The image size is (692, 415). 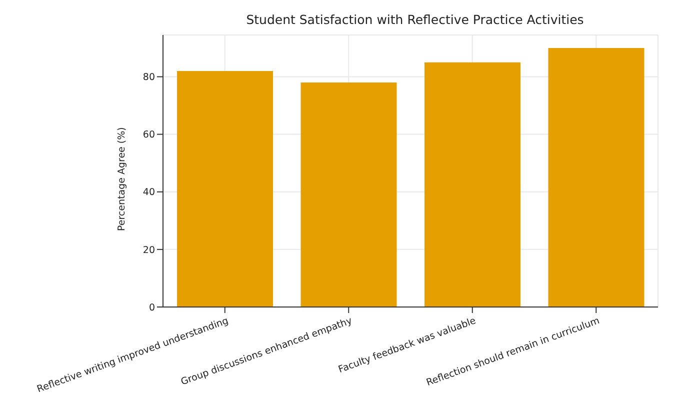 I want to click on y-tick-label: 80, so click(x=148, y=78).